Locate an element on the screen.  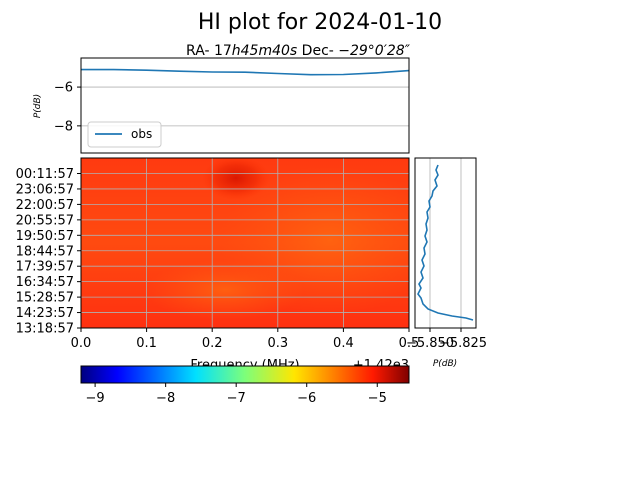
heatmap-xtick-label: 0.4 is located at coordinates (343, 343).